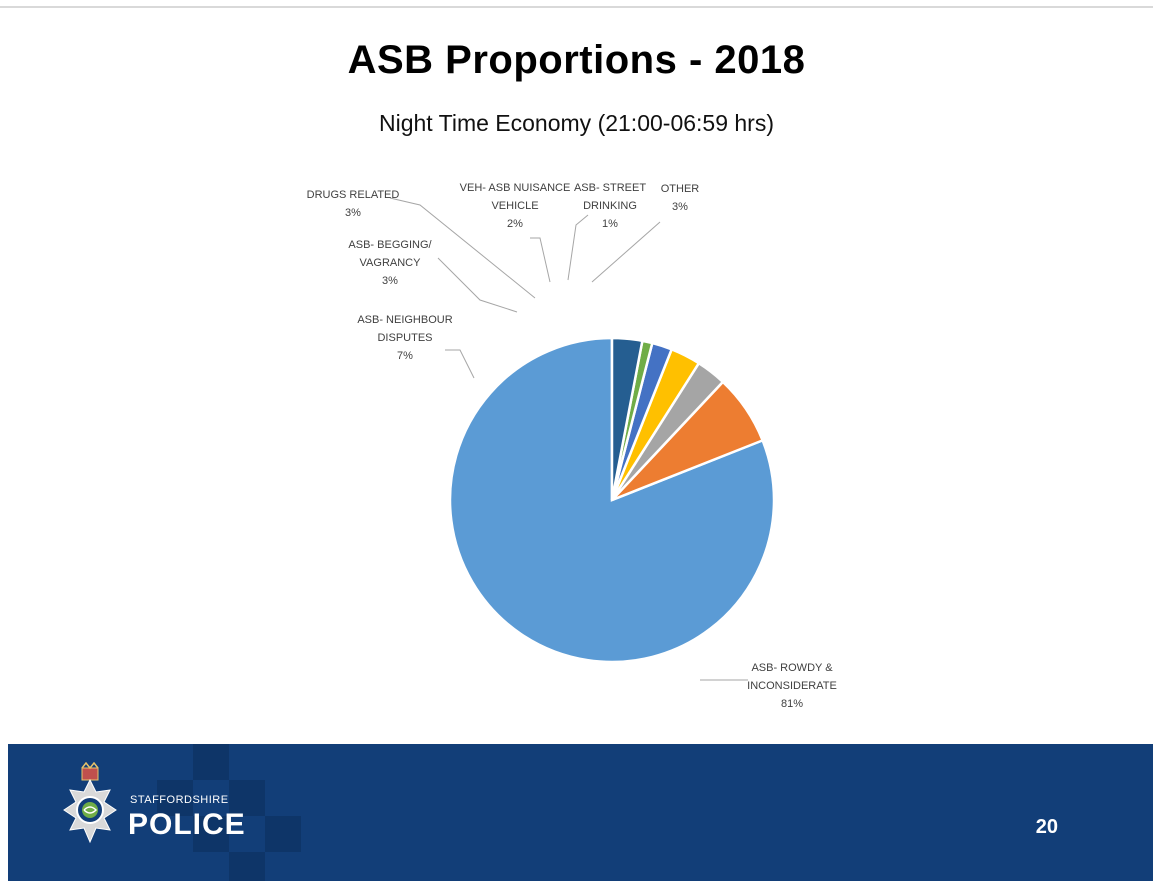 This screenshot has width=1153, height=881. Describe the element at coordinates (404, 338) in the screenshot. I see `slice-label: ASB- NEIGHBOUR DISPUTES 7%` at that location.